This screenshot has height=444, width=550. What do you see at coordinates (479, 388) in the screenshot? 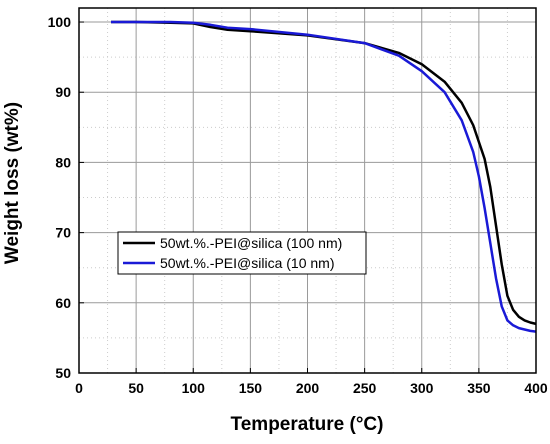
I see `x-tick-label: 350` at bounding box center [479, 388].